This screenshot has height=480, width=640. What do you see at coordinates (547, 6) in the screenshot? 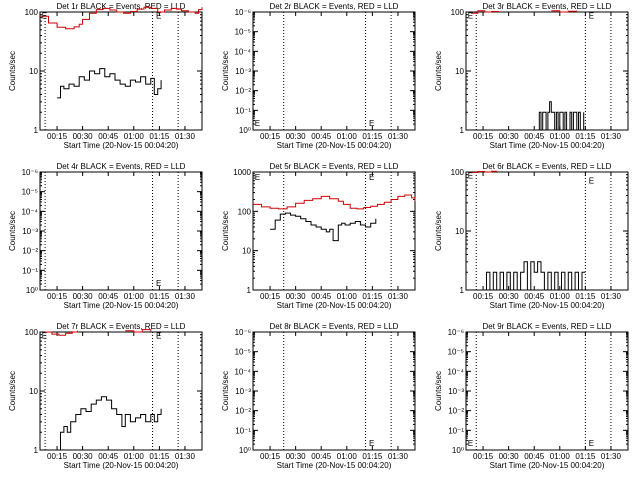
I see `chart-title: Det 3r BLACK = Events, RED = LLD` at bounding box center [547, 6].